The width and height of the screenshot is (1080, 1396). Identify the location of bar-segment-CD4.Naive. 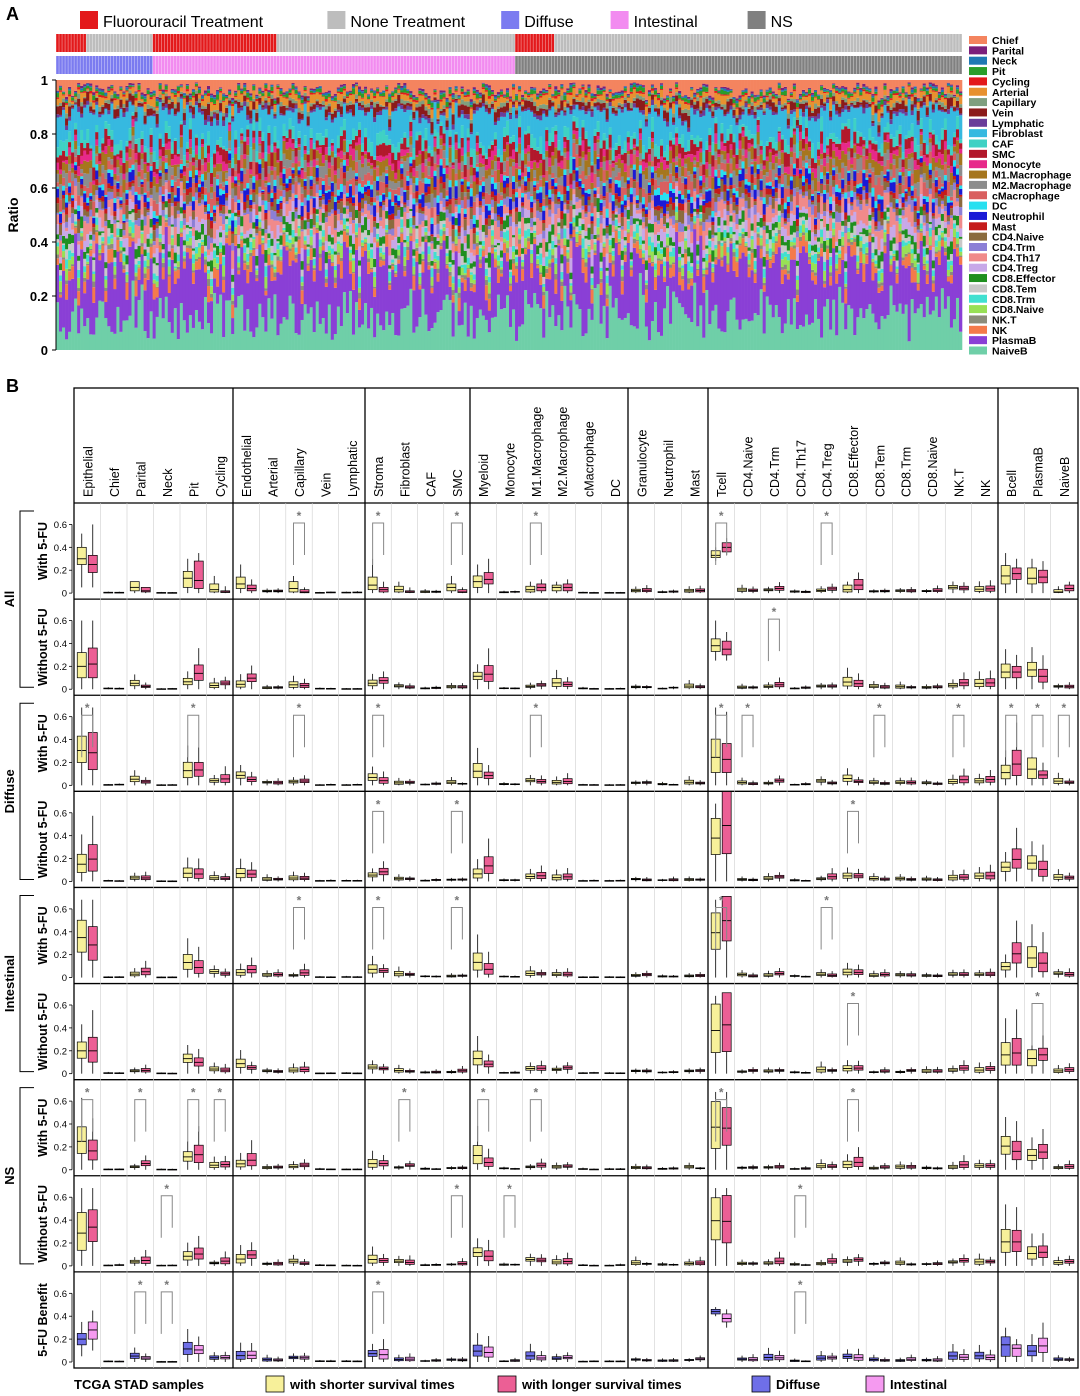
(468, 196).